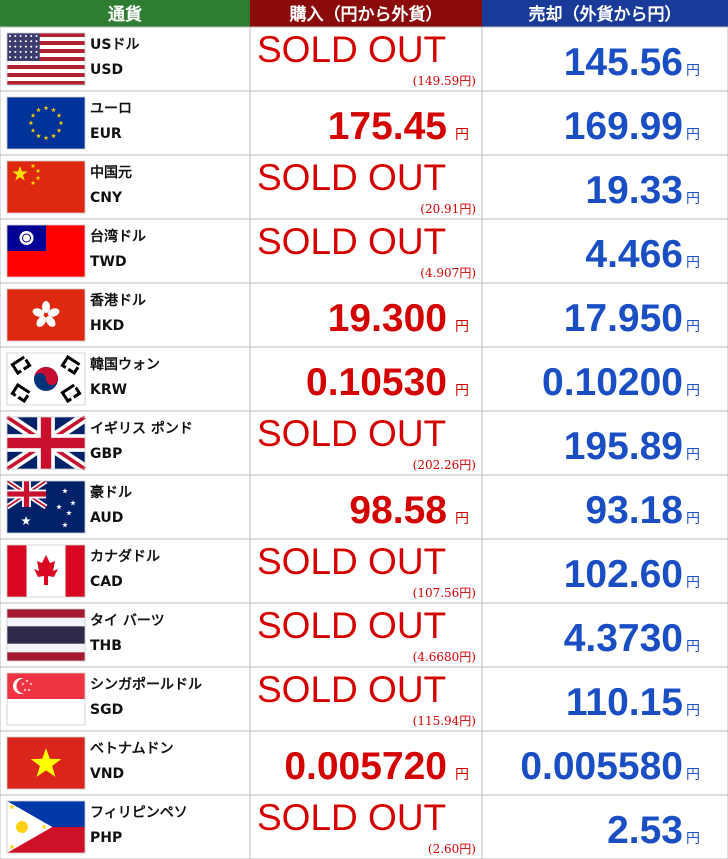 The image size is (728, 859). I want to click on sell-rate: 4.466, so click(634, 254).